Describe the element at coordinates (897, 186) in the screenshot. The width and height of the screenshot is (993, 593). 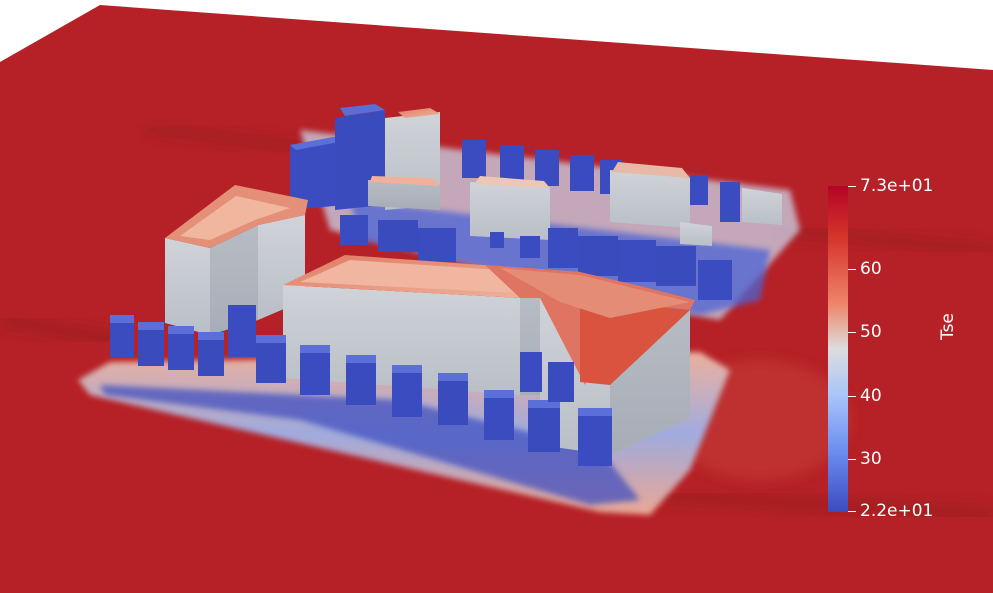
I see `colorbar-max-label: 7.3e+01` at that location.